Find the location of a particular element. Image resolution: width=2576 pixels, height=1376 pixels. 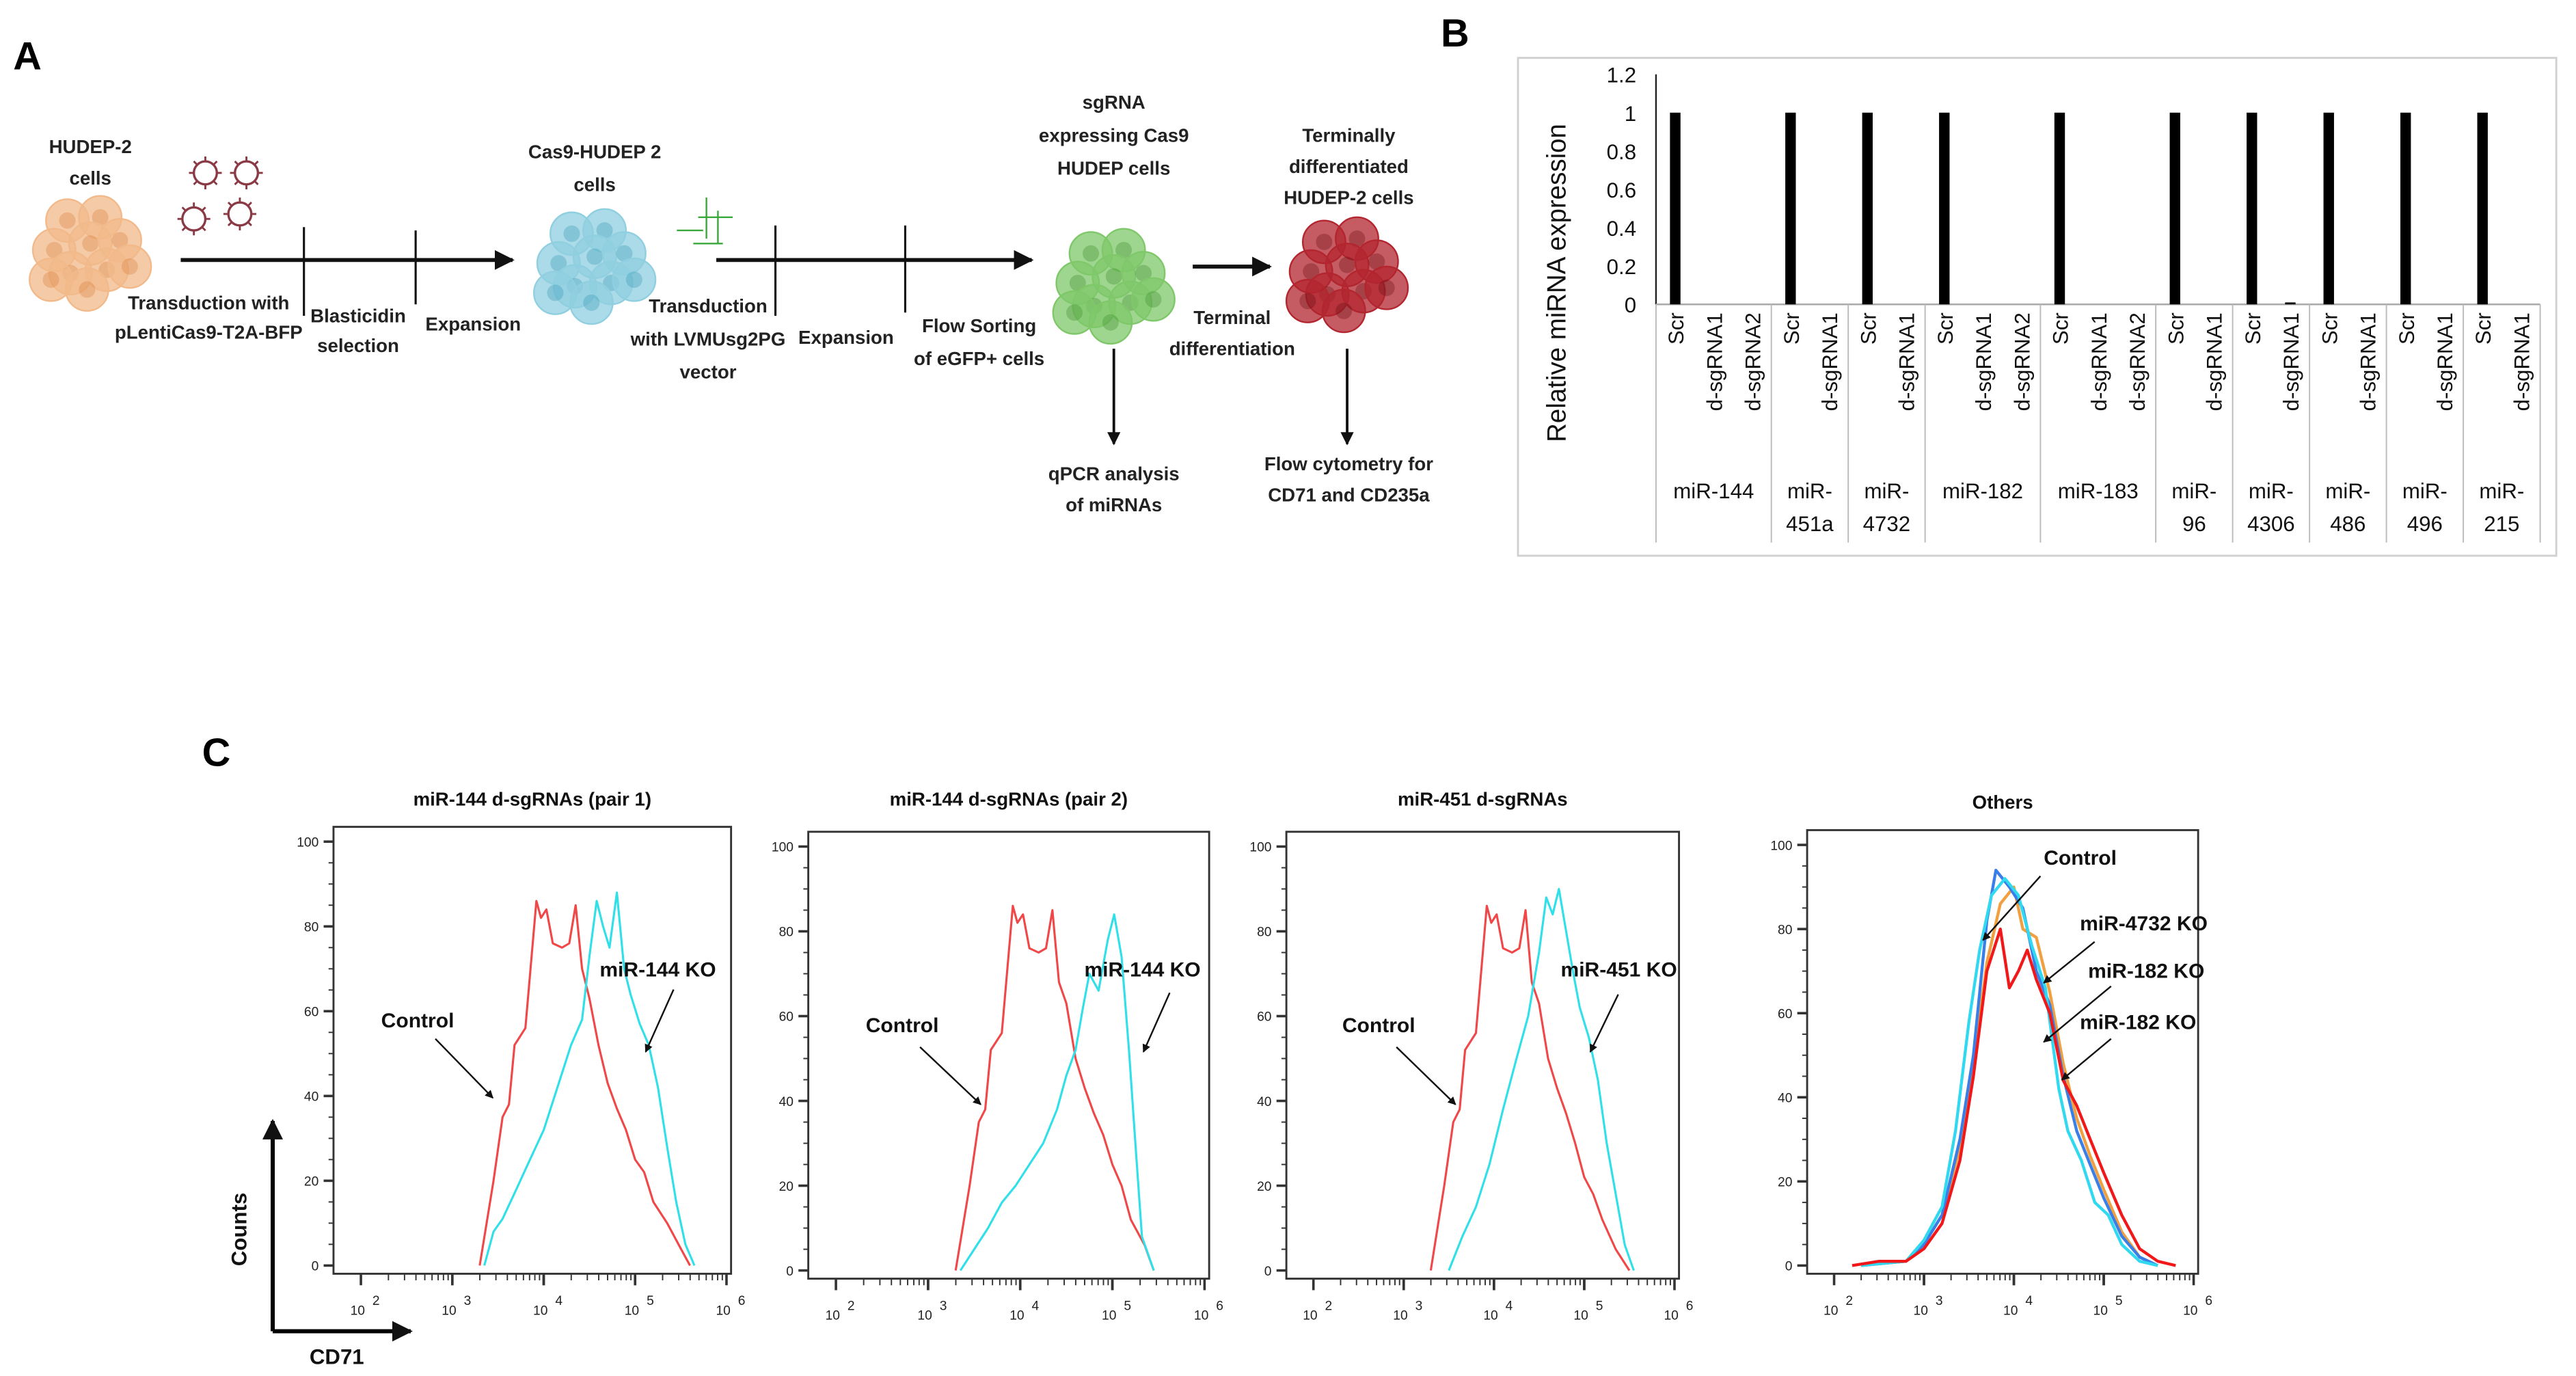

vector-icon is located at coordinates (705, 221).